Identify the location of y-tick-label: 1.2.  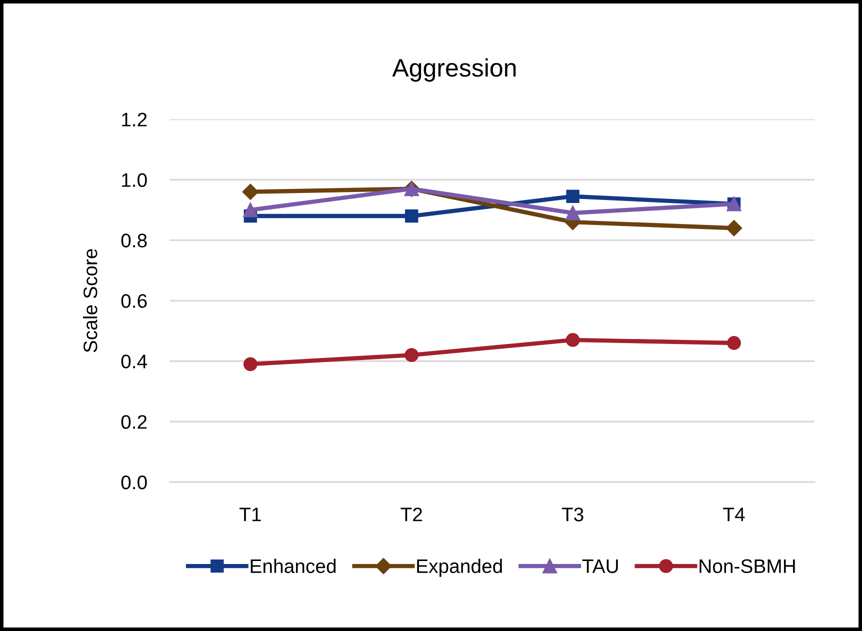
(134, 119).